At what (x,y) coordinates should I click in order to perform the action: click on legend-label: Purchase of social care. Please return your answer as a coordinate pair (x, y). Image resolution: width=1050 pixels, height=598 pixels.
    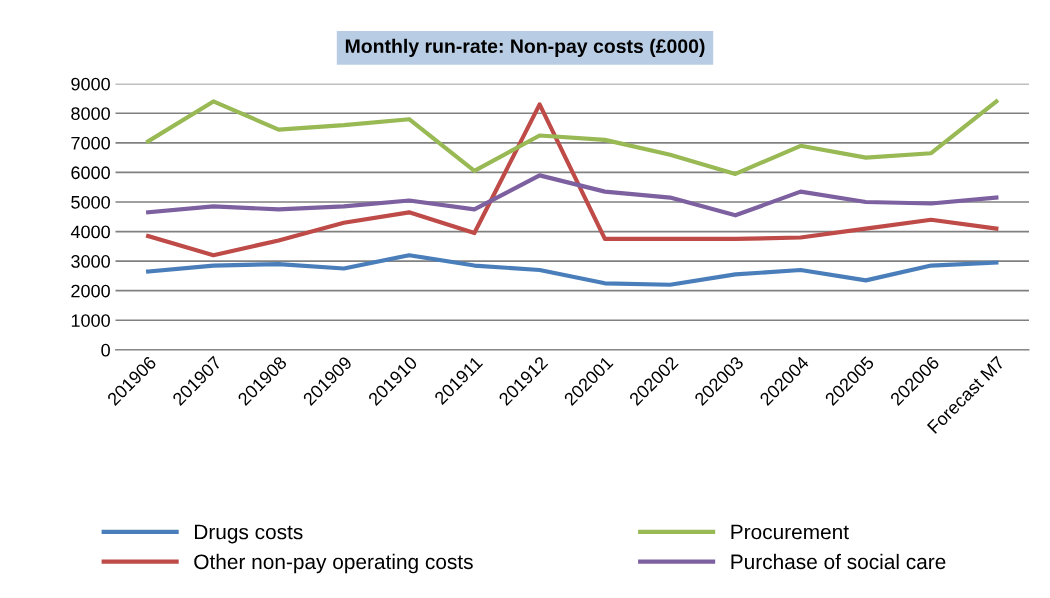
    Looking at the image, I should click on (838, 561).